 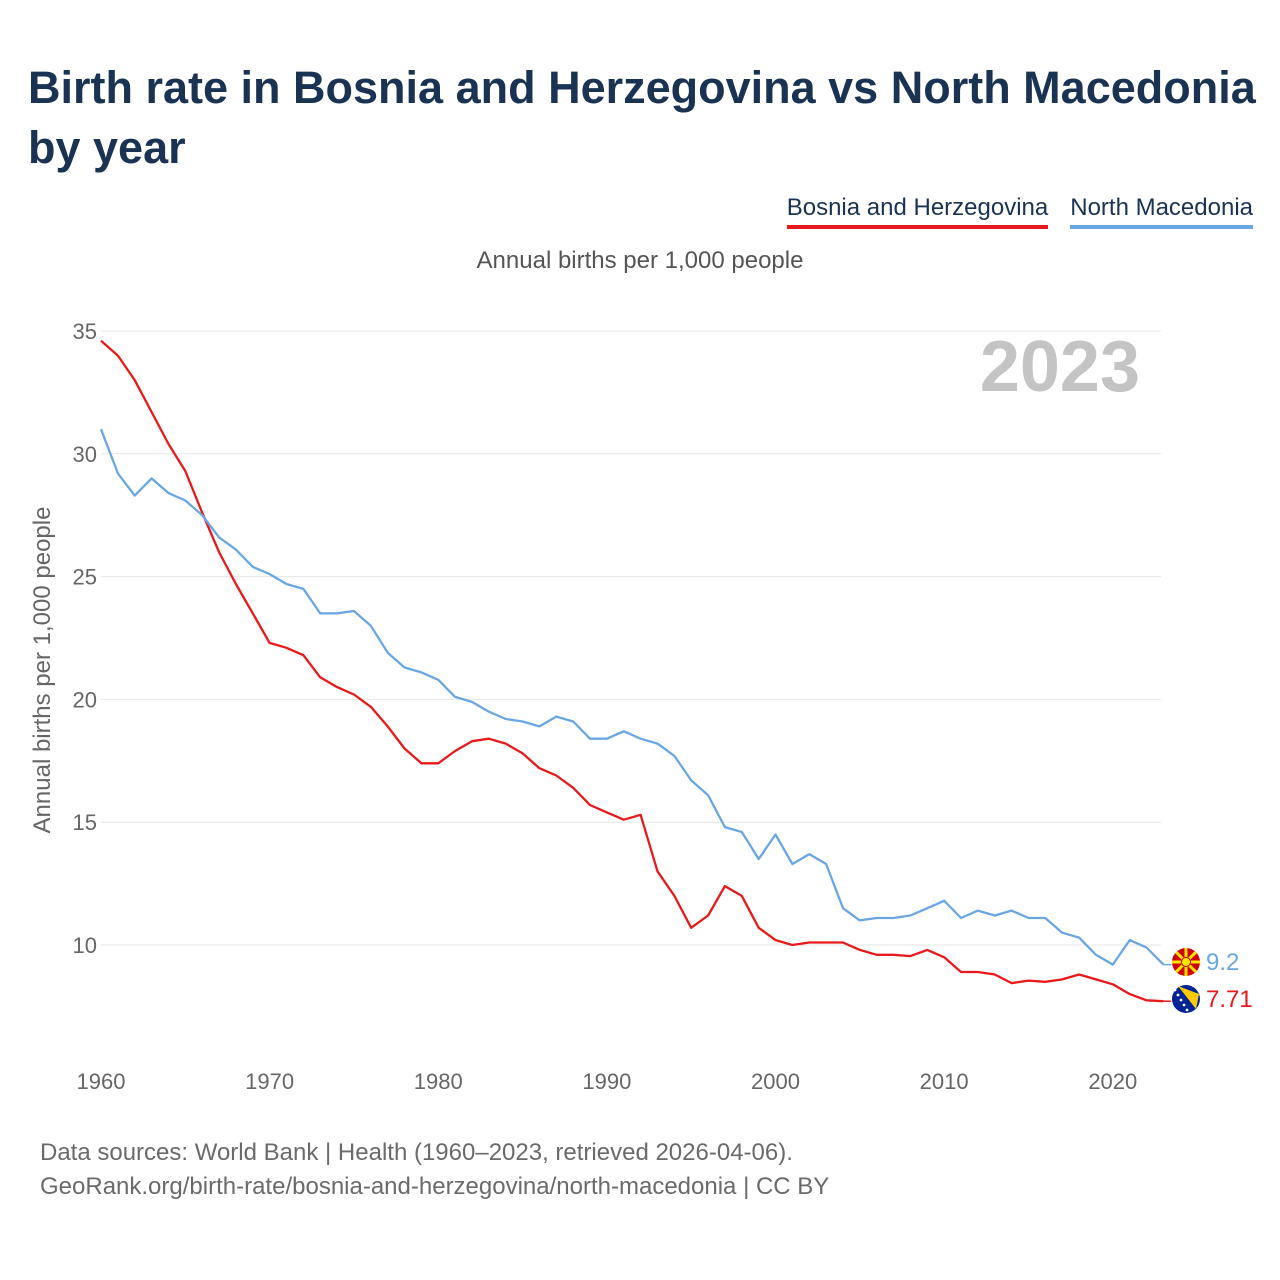 What do you see at coordinates (101, 1081) in the screenshot?
I see `x-tick-label: 1960` at bounding box center [101, 1081].